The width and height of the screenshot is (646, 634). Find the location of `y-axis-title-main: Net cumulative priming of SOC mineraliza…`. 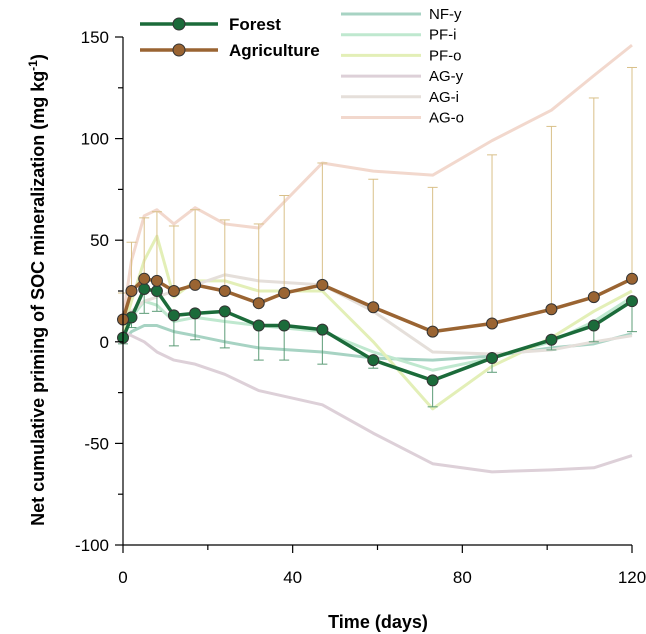

y-axis-title-main: Net cumulative priming of SOC mineraliza… is located at coordinates (38, 298).